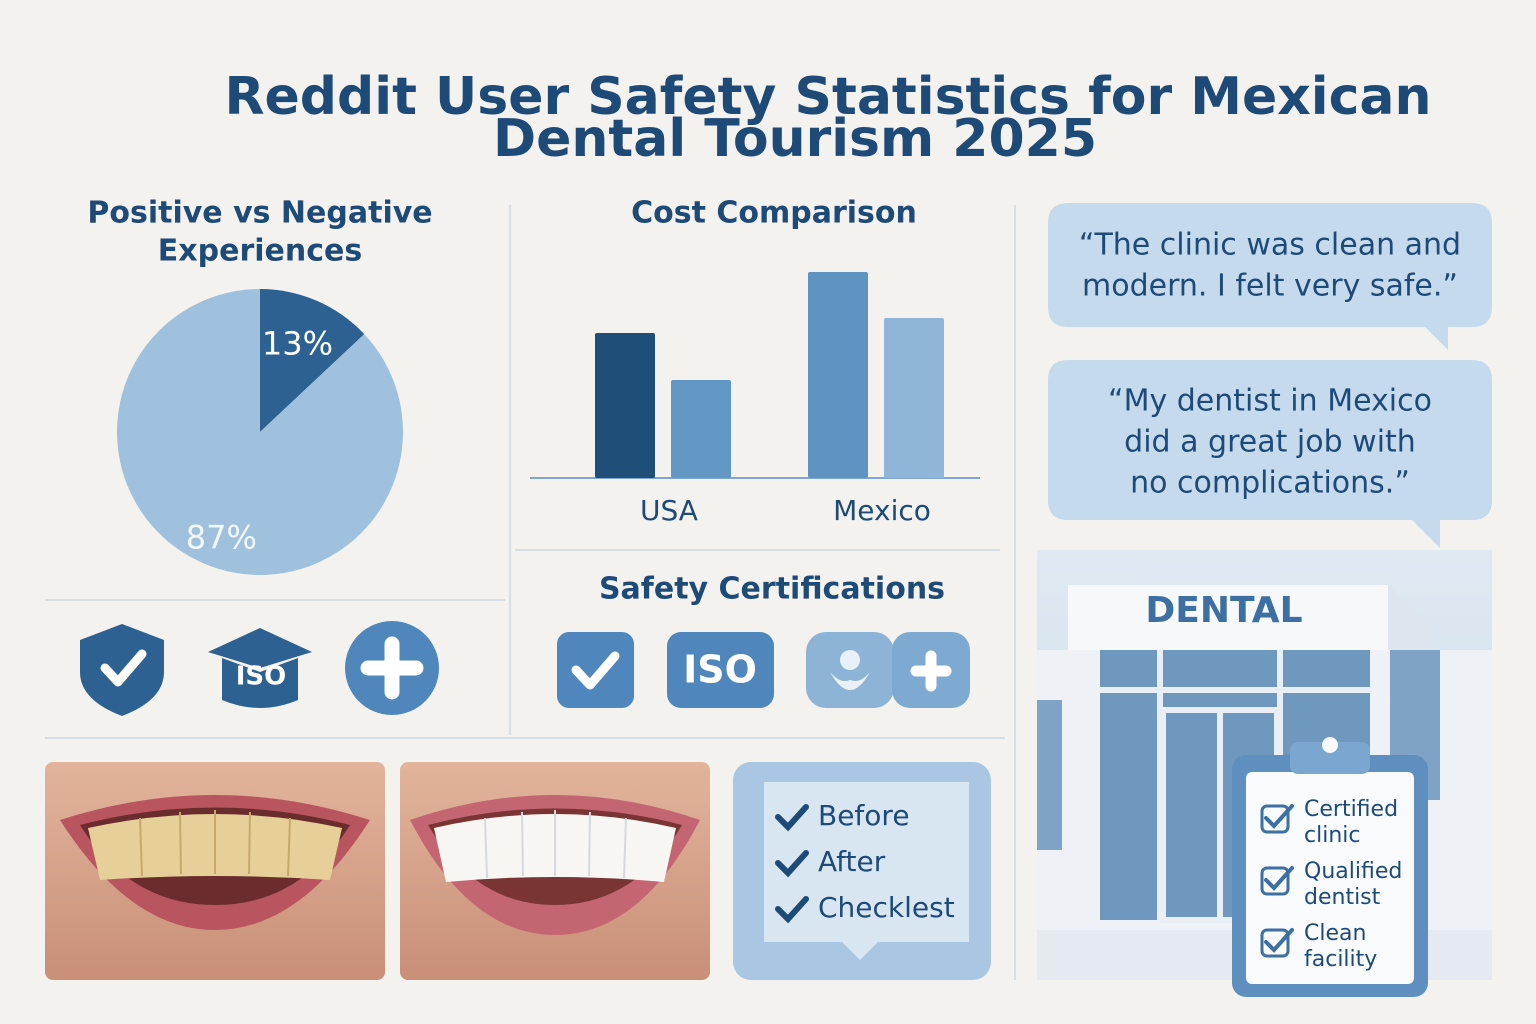 The height and width of the screenshot is (1024, 1536). Describe the element at coordinates (1342, 897) in the screenshot. I see `clipboard-item: dentist` at that location.